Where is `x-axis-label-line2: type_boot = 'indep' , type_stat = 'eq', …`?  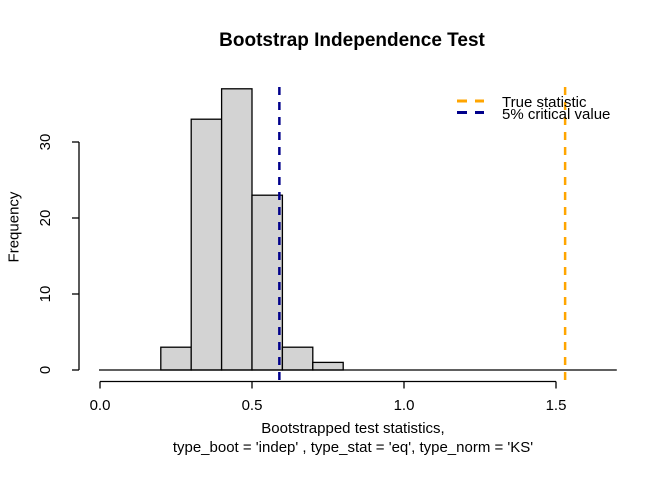 x-axis-label-line2: type_boot = 'indep' , type_stat = 'eq', … is located at coordinates (353, 447).